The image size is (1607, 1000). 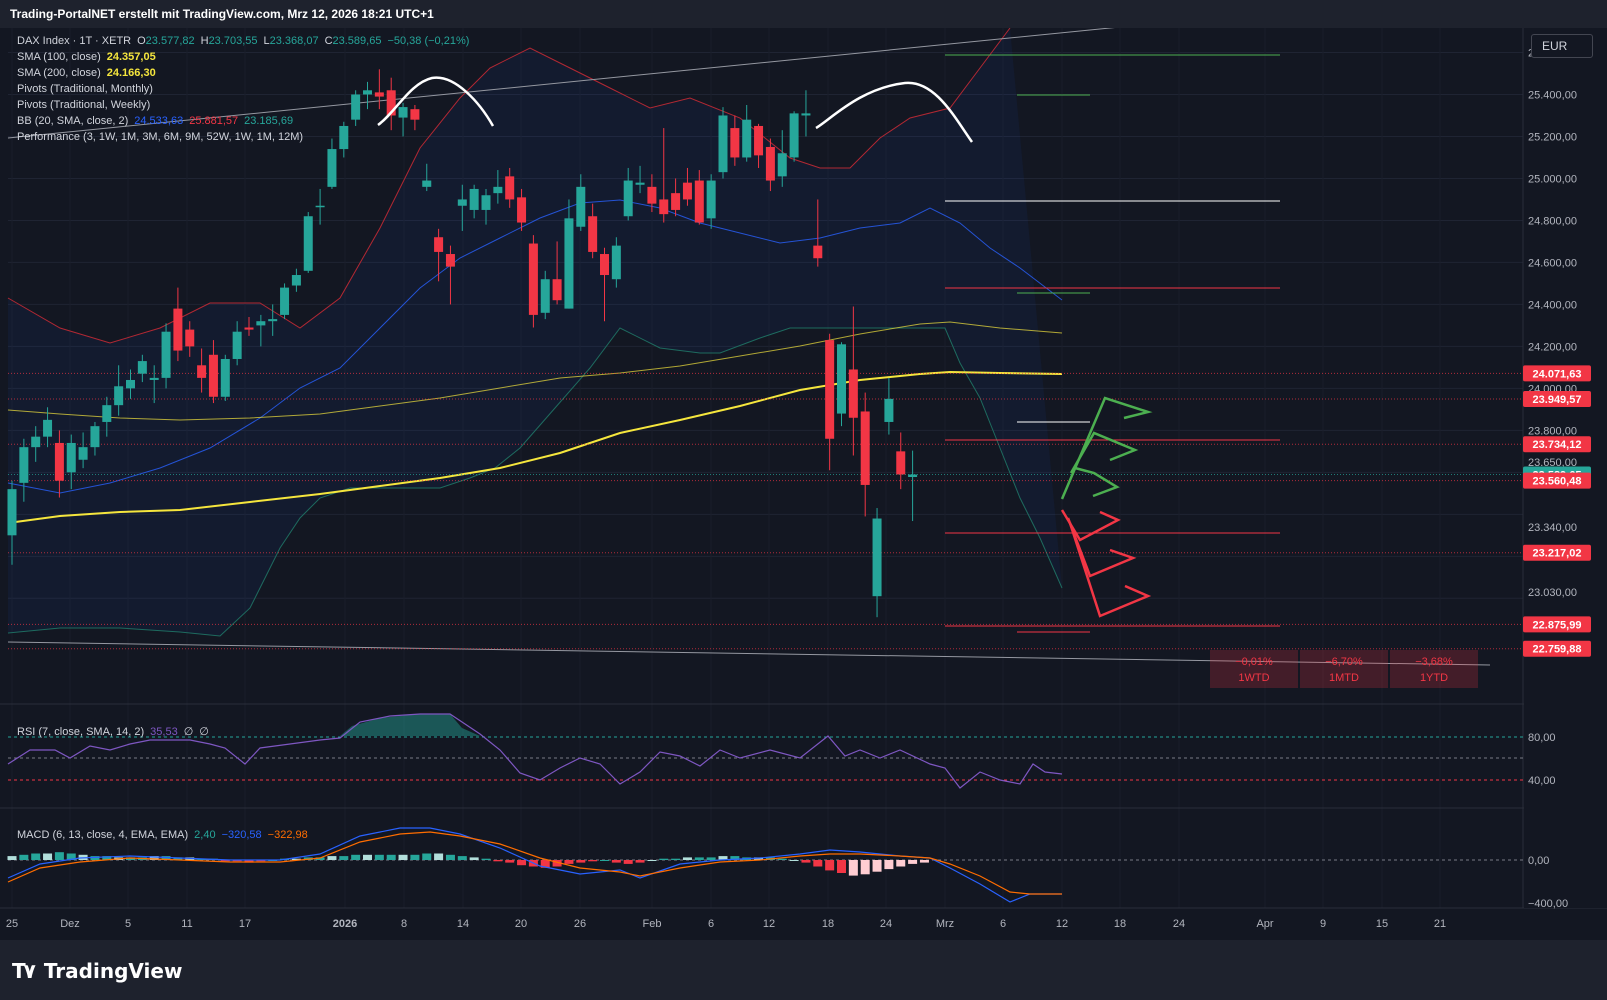 I want to click on rsi-value: 35,53, so click(x=164, y=732).